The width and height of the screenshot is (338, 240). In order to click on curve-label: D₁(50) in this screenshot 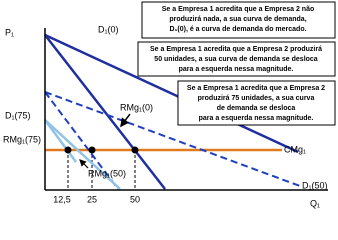, I will do `click(315, 185)`.